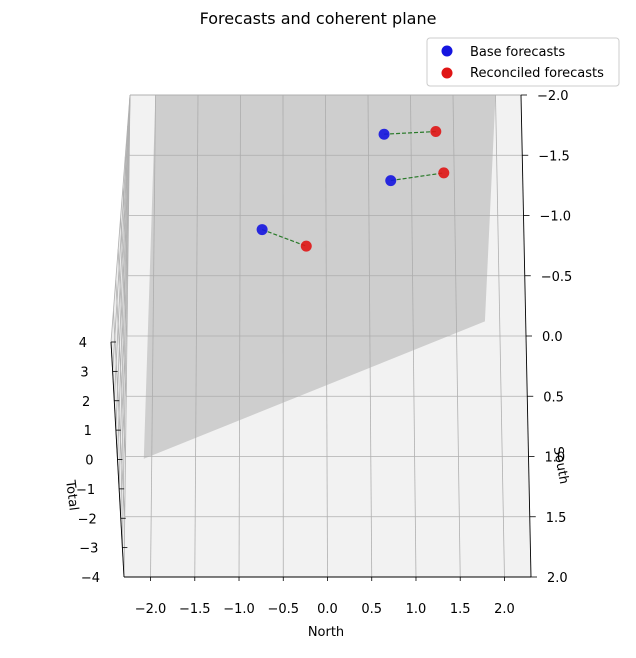 This screenshot has width=636, height=658. I want to click on legend: Base forecasts Reconciled forecasts, so click(523, 62).